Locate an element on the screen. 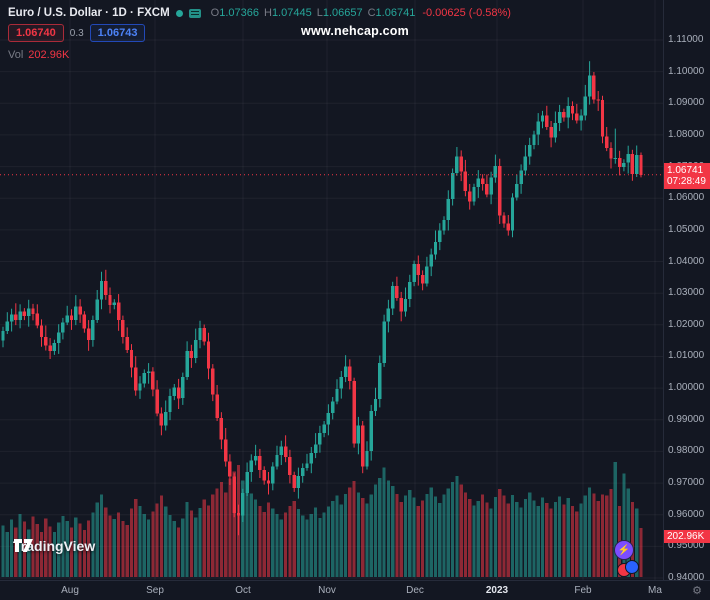 The width and height of the screenshot is (710, 600). volume-value: 202.96K is located at coordinates (49, 55).